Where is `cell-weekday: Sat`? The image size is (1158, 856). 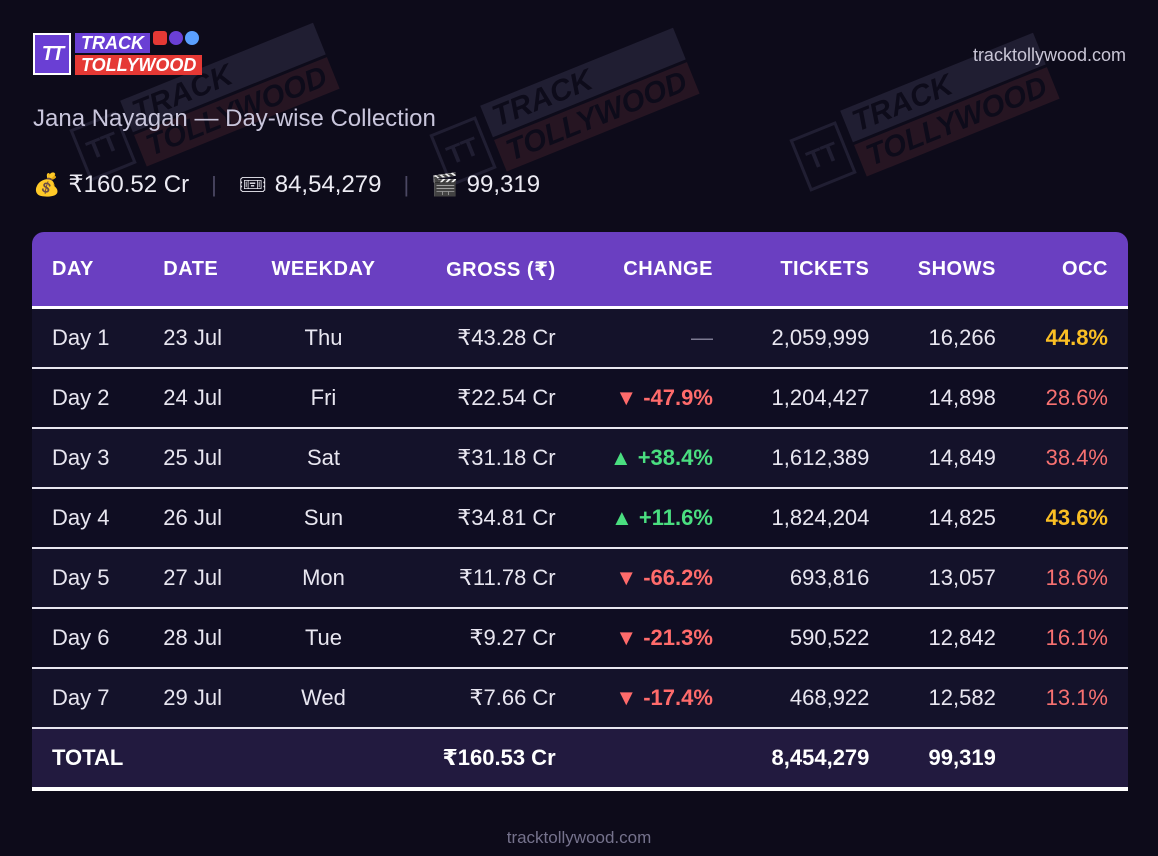
cell-weekday: Sat is located at coordinates (323, 458).